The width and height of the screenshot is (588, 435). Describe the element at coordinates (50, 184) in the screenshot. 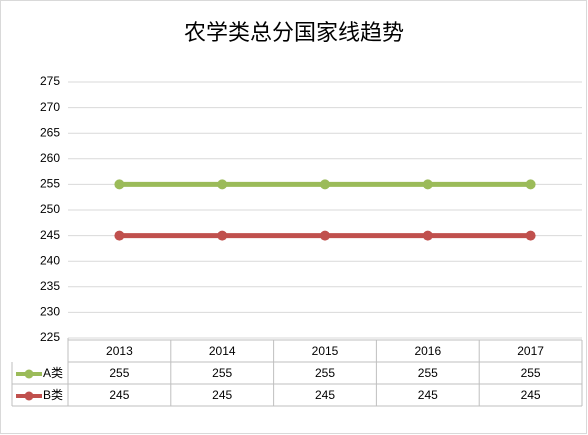

I see `y-tick-label: 255` at that location.